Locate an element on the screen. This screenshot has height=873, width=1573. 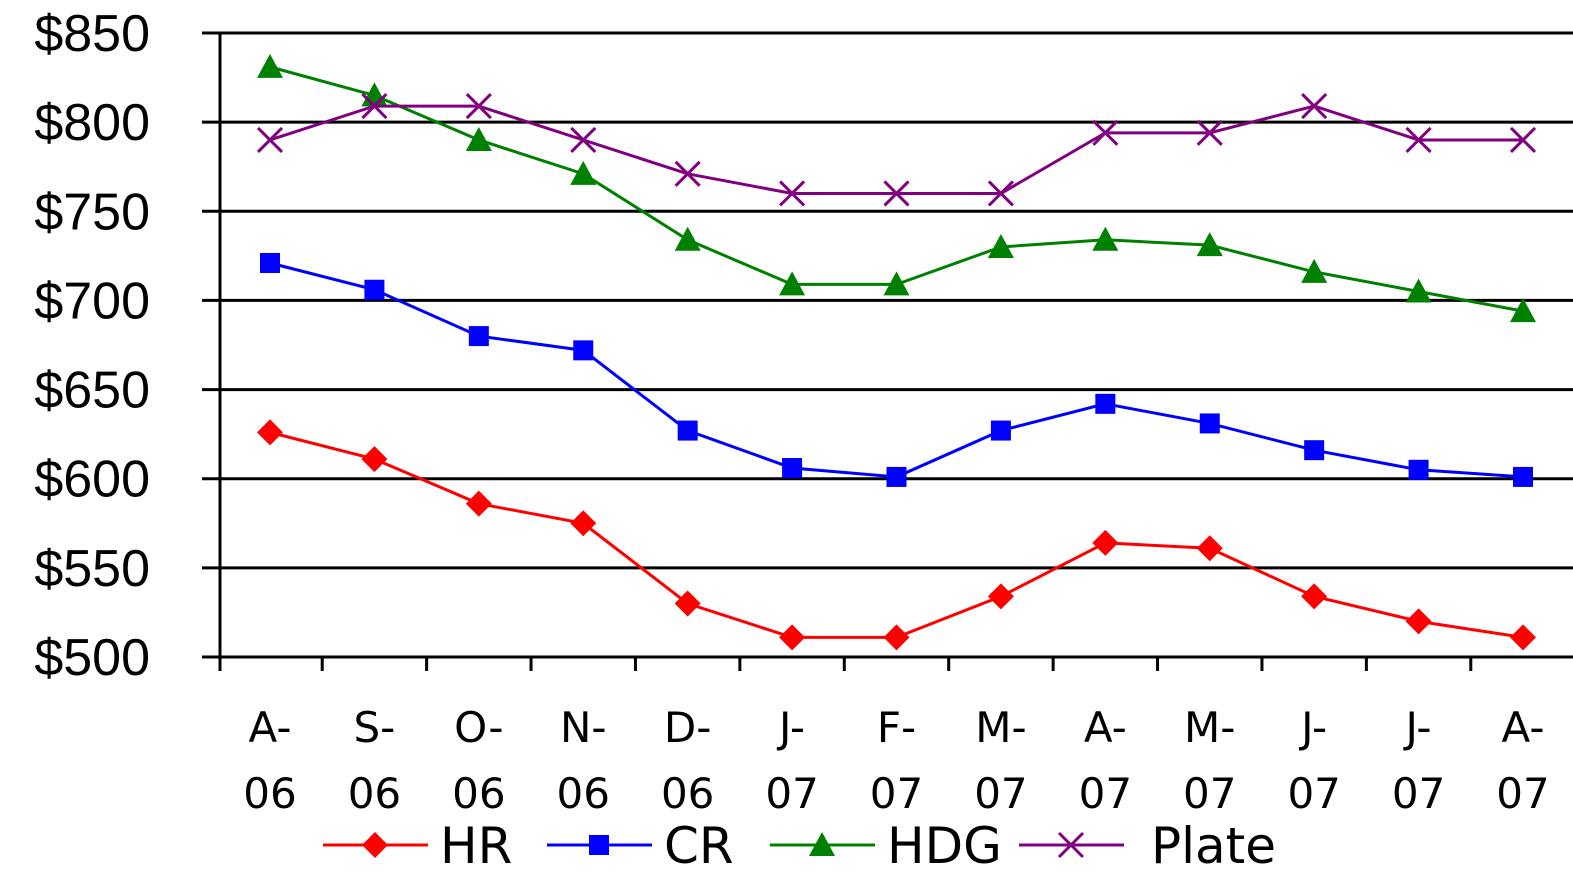
legend-label-hdg: HDG is located at coordinates (944, 845).